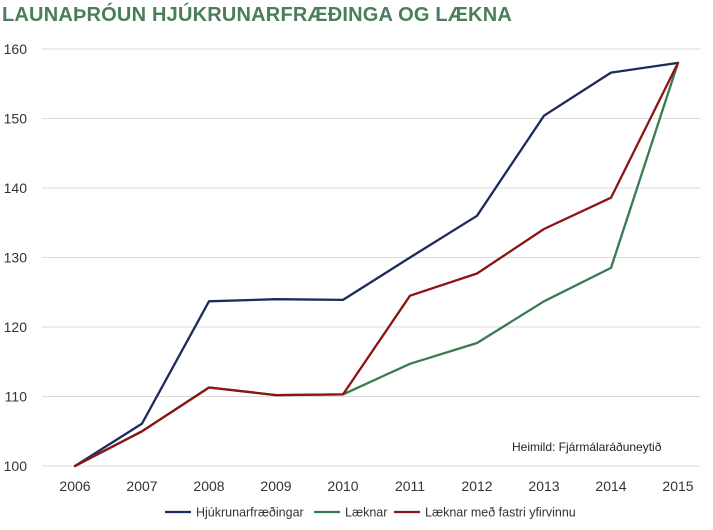 The height and width of the screenshot is (530, 713). What do you see at coordinates (208, 486) in the screenshot?
I see `x-tick-label: 2008` at bounding box center [208, 486].